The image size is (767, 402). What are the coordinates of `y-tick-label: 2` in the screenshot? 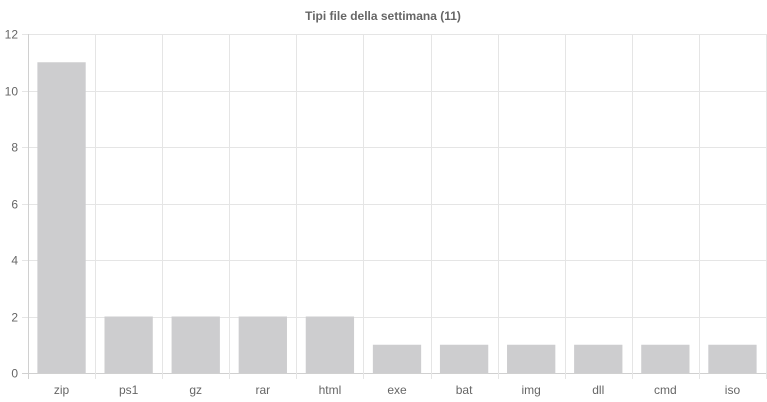 It's located at (14, 318).